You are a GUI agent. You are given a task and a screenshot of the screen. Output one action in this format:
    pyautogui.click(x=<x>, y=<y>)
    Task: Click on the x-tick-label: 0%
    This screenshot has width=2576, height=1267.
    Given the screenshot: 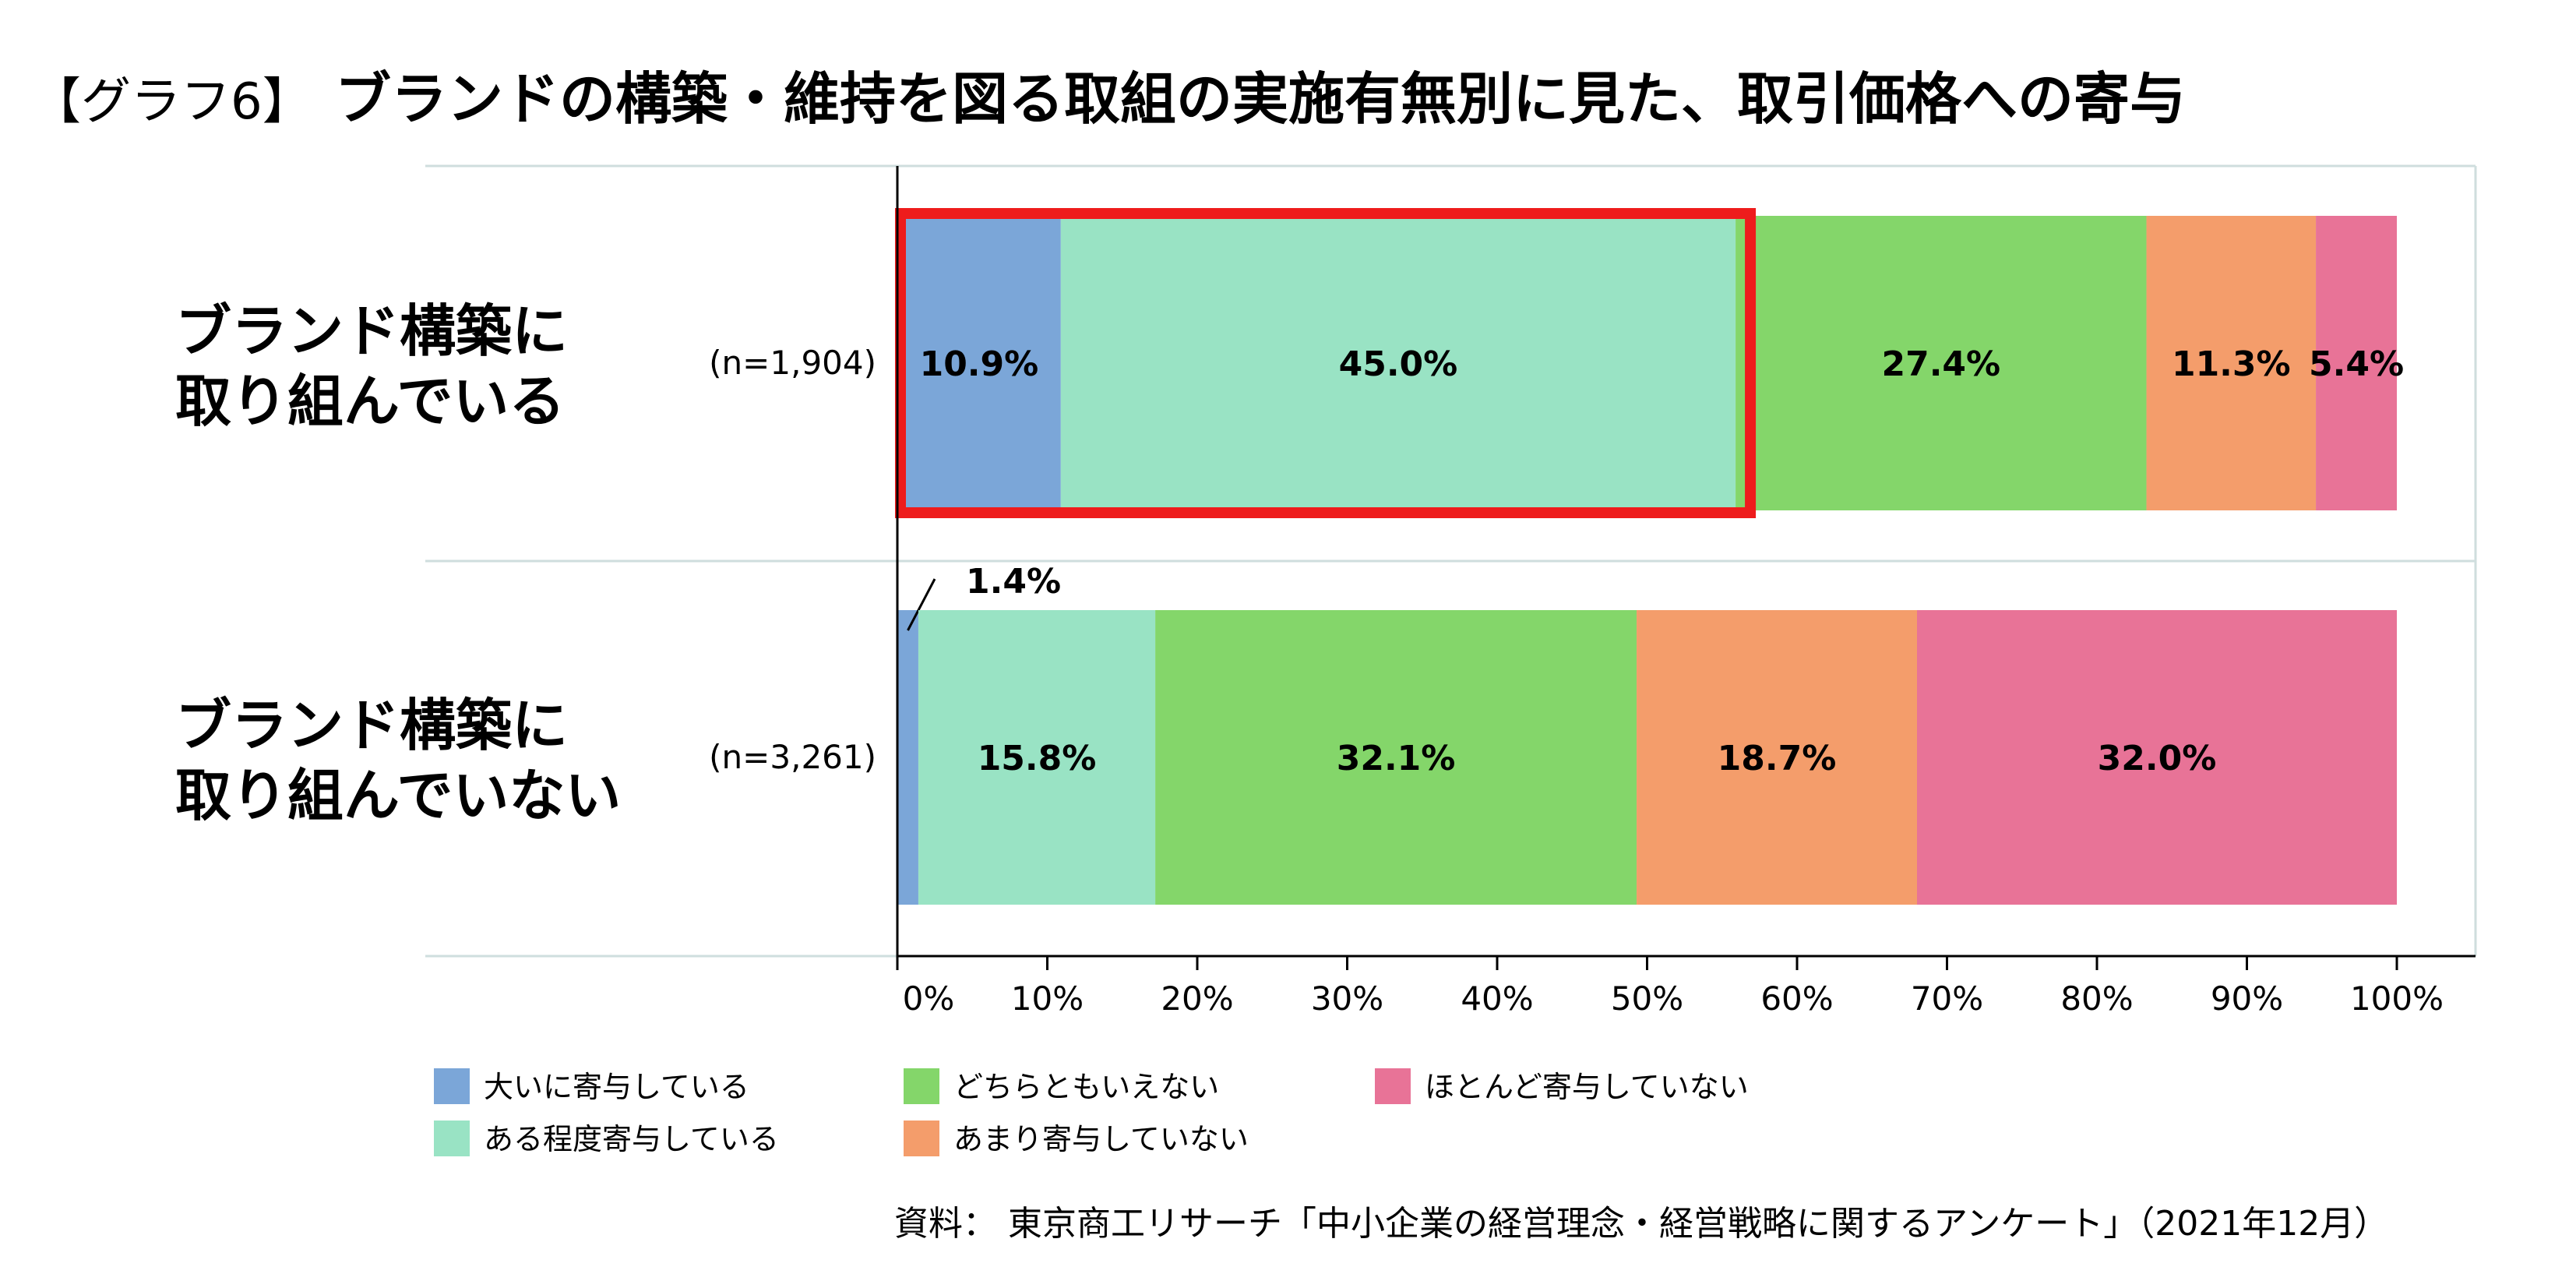 What is the action you would take?
    pyautogui.click(x=929, y=998)
    